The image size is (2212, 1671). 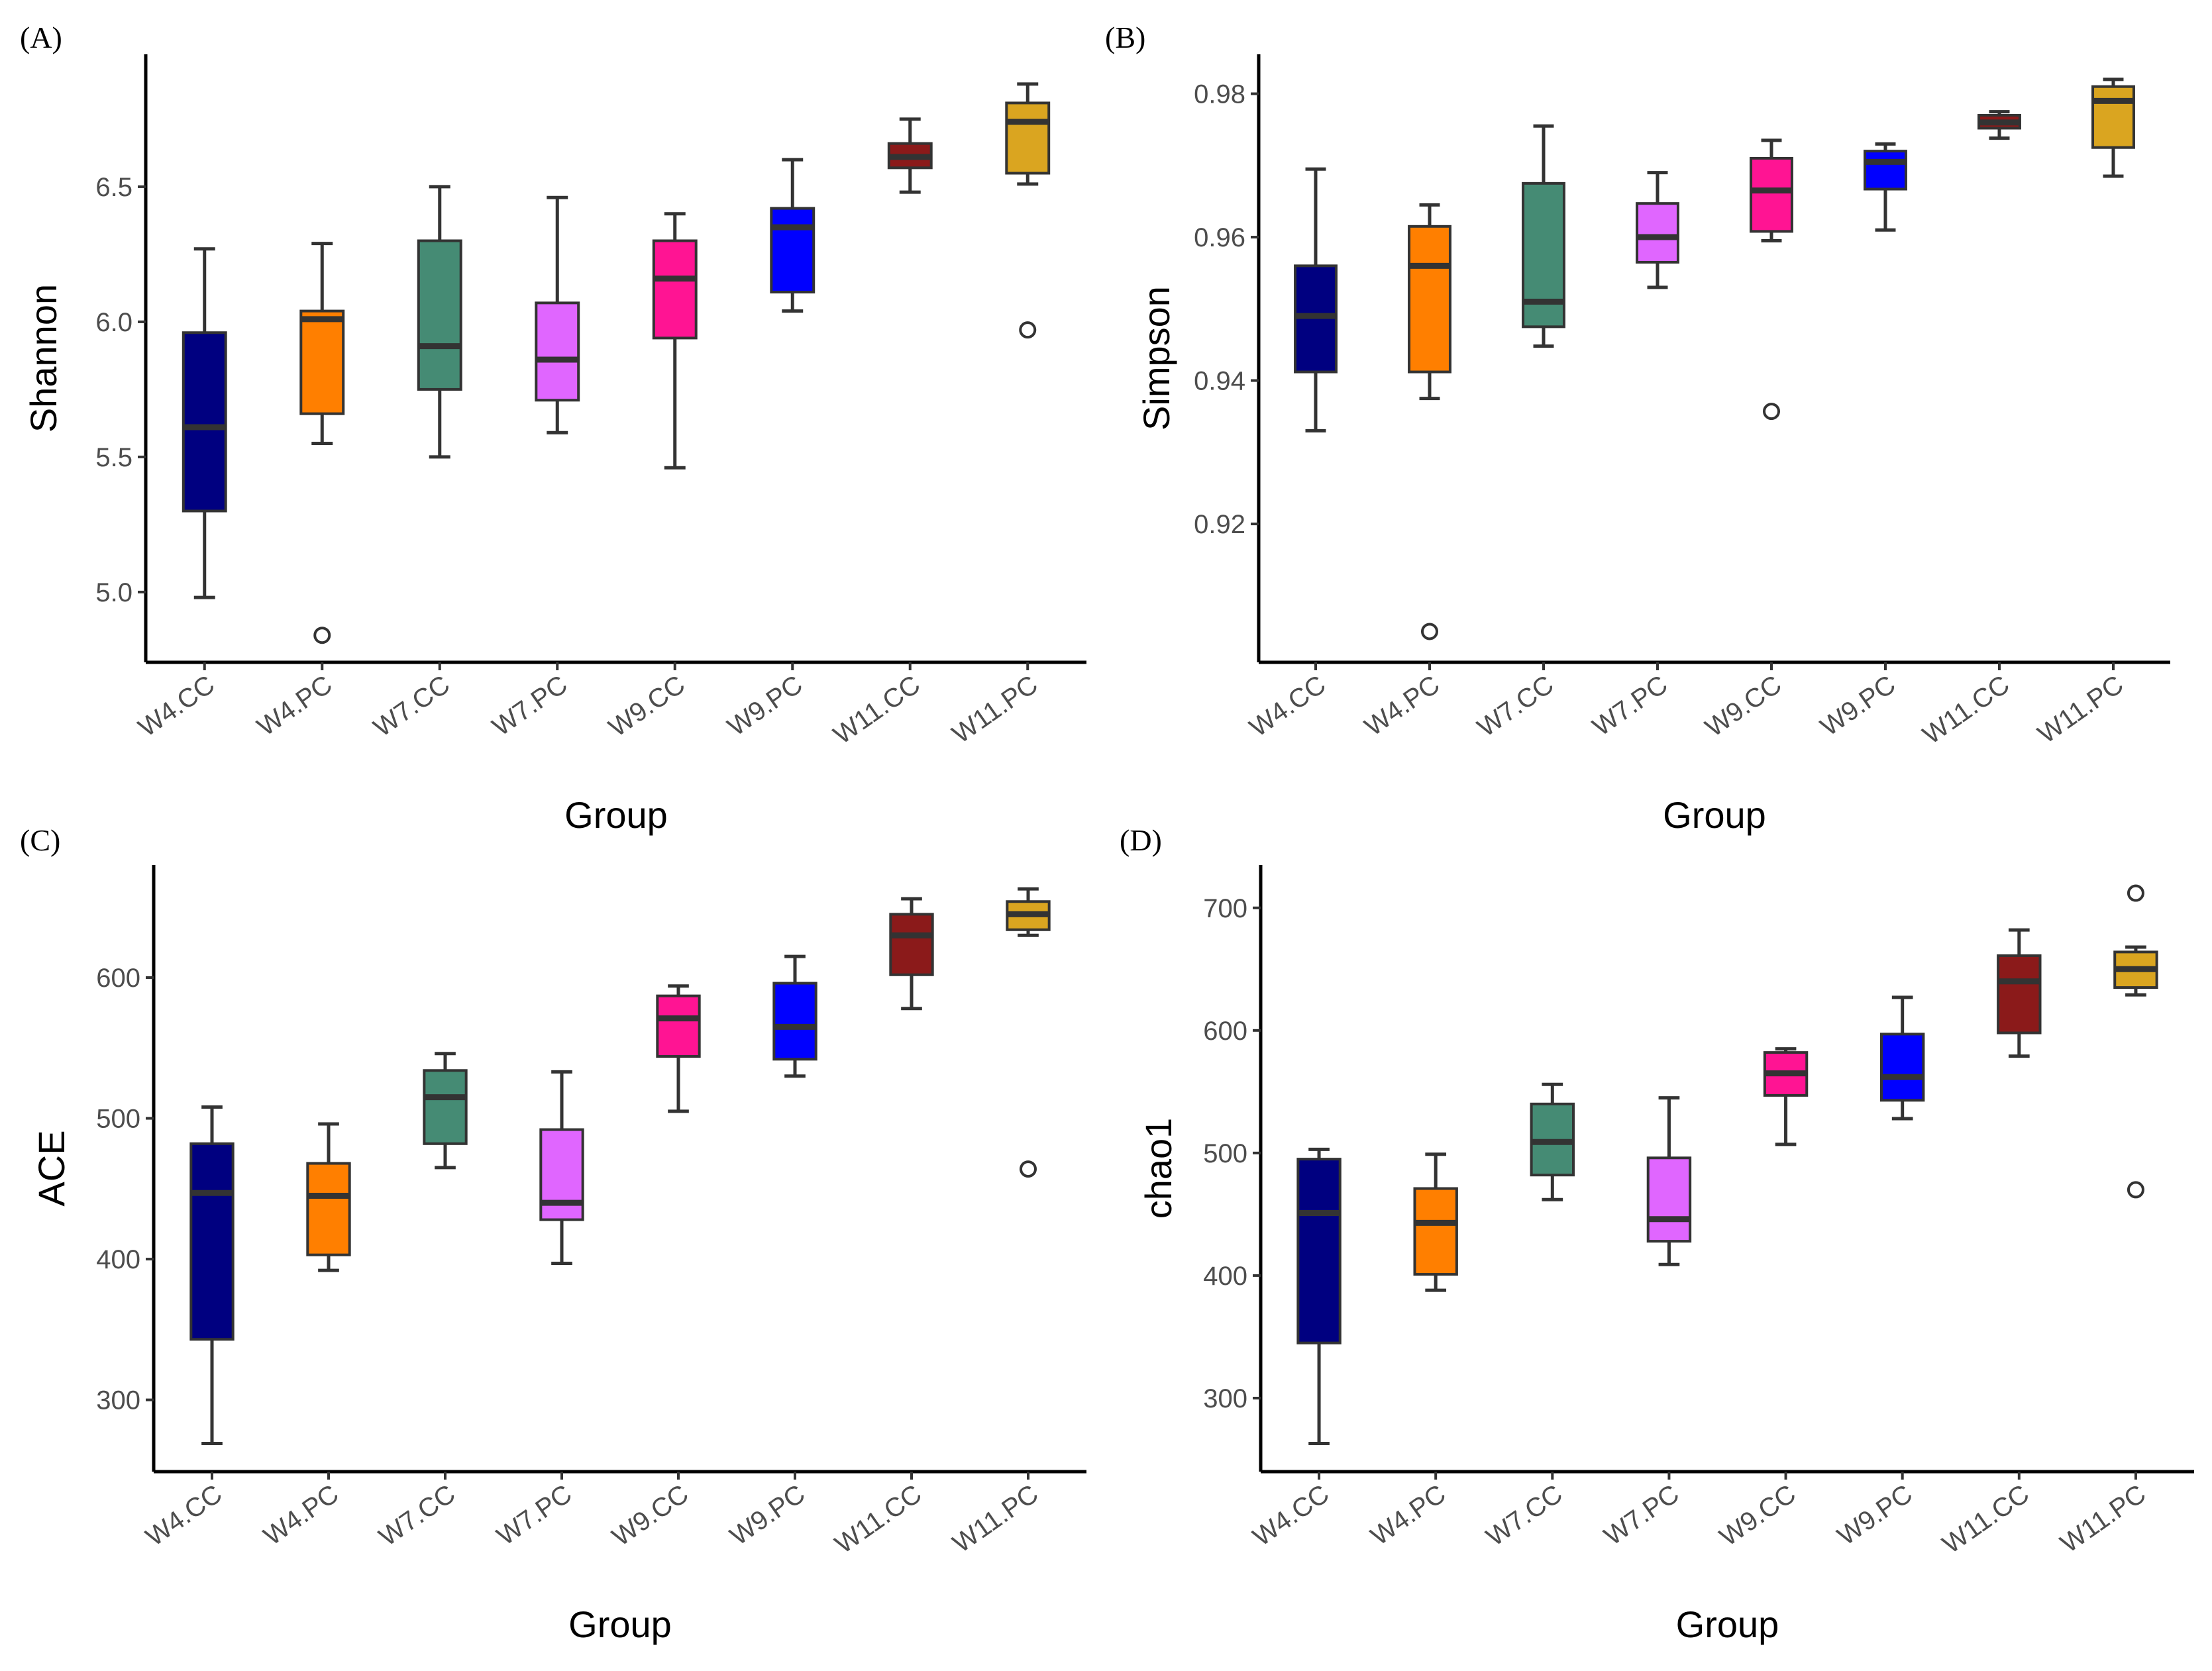 What do you see at coordinates (113, 457) in the screenshot?
I see `y-tick-label: 5.5` at bounding box center [113, 457].